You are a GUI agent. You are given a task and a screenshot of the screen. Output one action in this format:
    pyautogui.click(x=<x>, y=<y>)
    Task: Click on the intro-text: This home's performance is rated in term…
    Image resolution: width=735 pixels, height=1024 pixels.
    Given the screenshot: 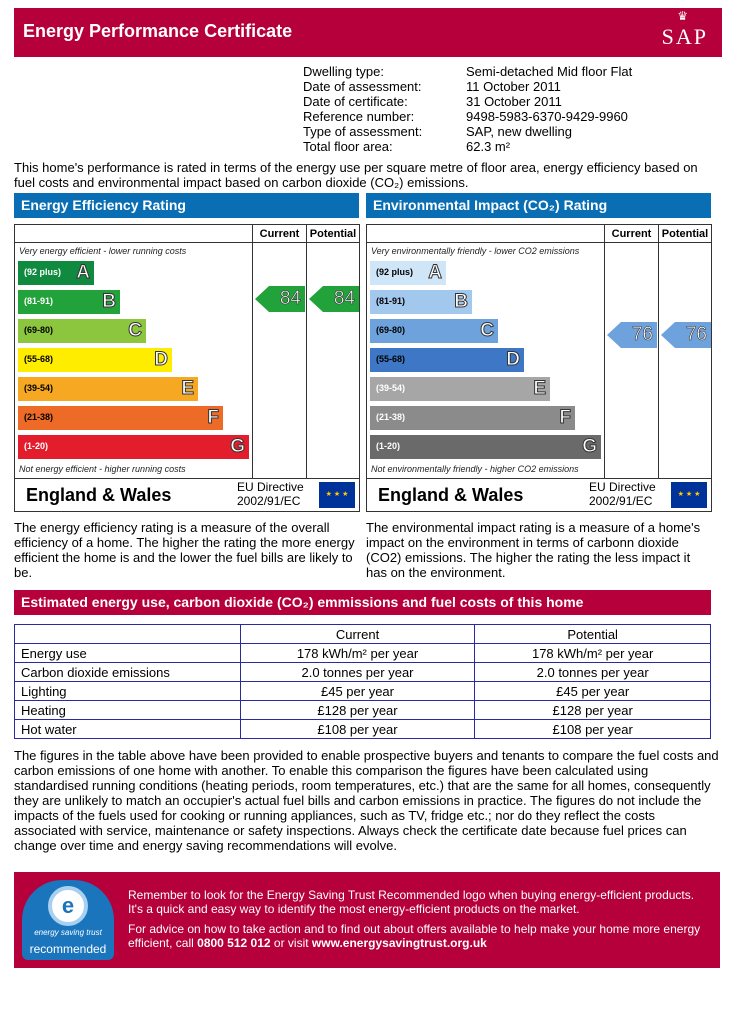 What is the action you would take?
    pyautogui.click(x=356, y=175)
    